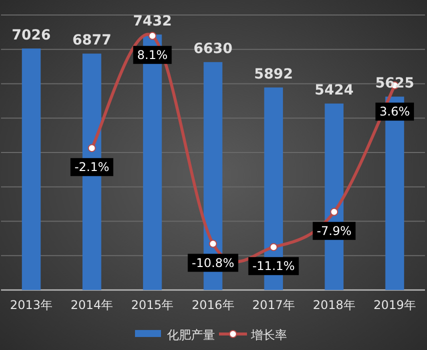  What do you see at coordinates (213, 263) in the screenshot?
I see `data-label: -10.8%` at bounding box center [213, 263].